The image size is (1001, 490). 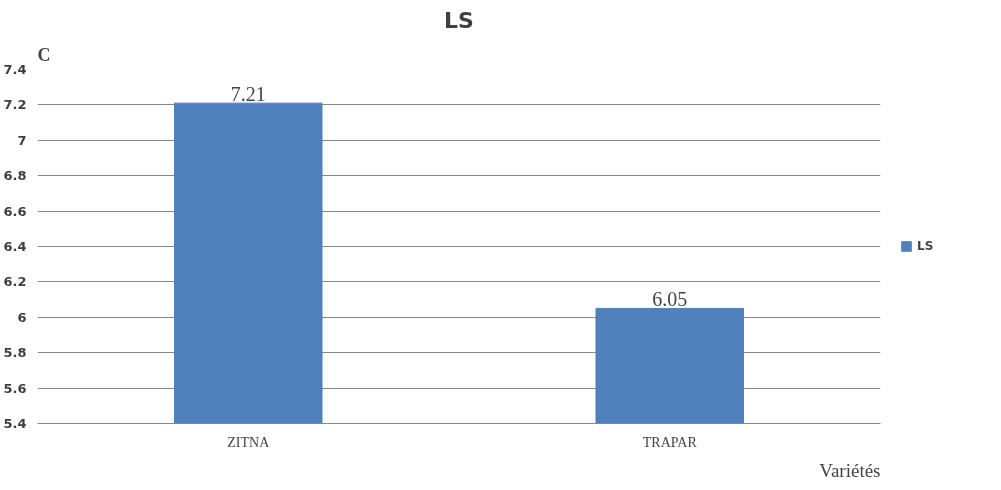 I want to click on x-axis-title: Variétés, so click(x=850, y=470).